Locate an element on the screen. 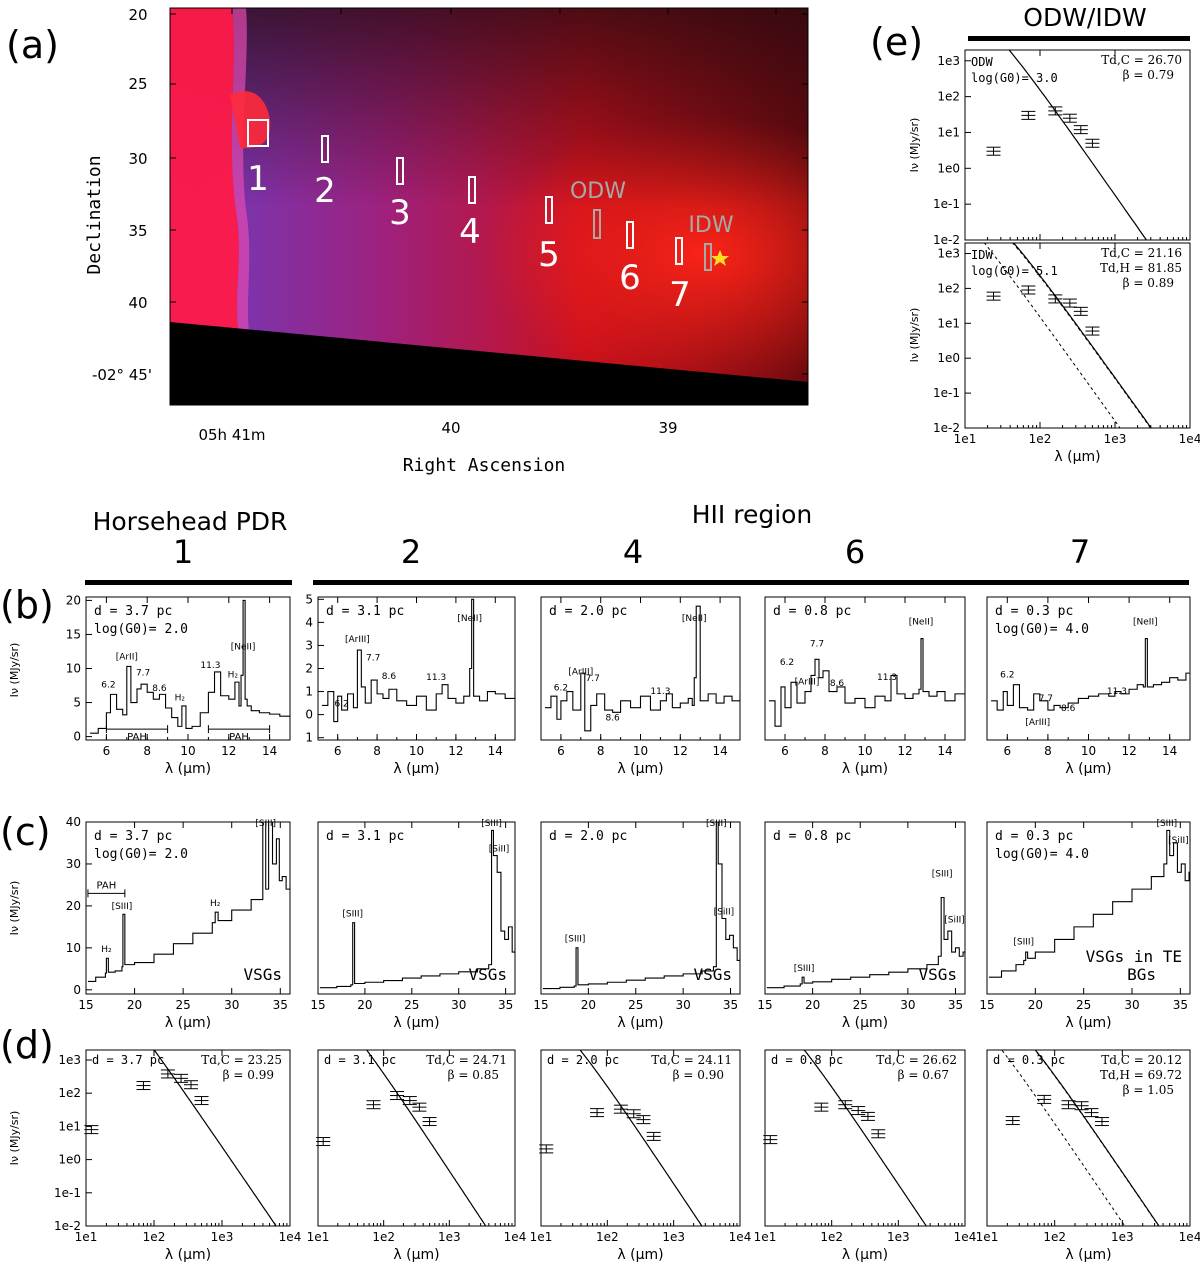 This screenshot has width=1200, height=1273. distance-label: d = 3.7 pc is located at coordinates (133, 611).